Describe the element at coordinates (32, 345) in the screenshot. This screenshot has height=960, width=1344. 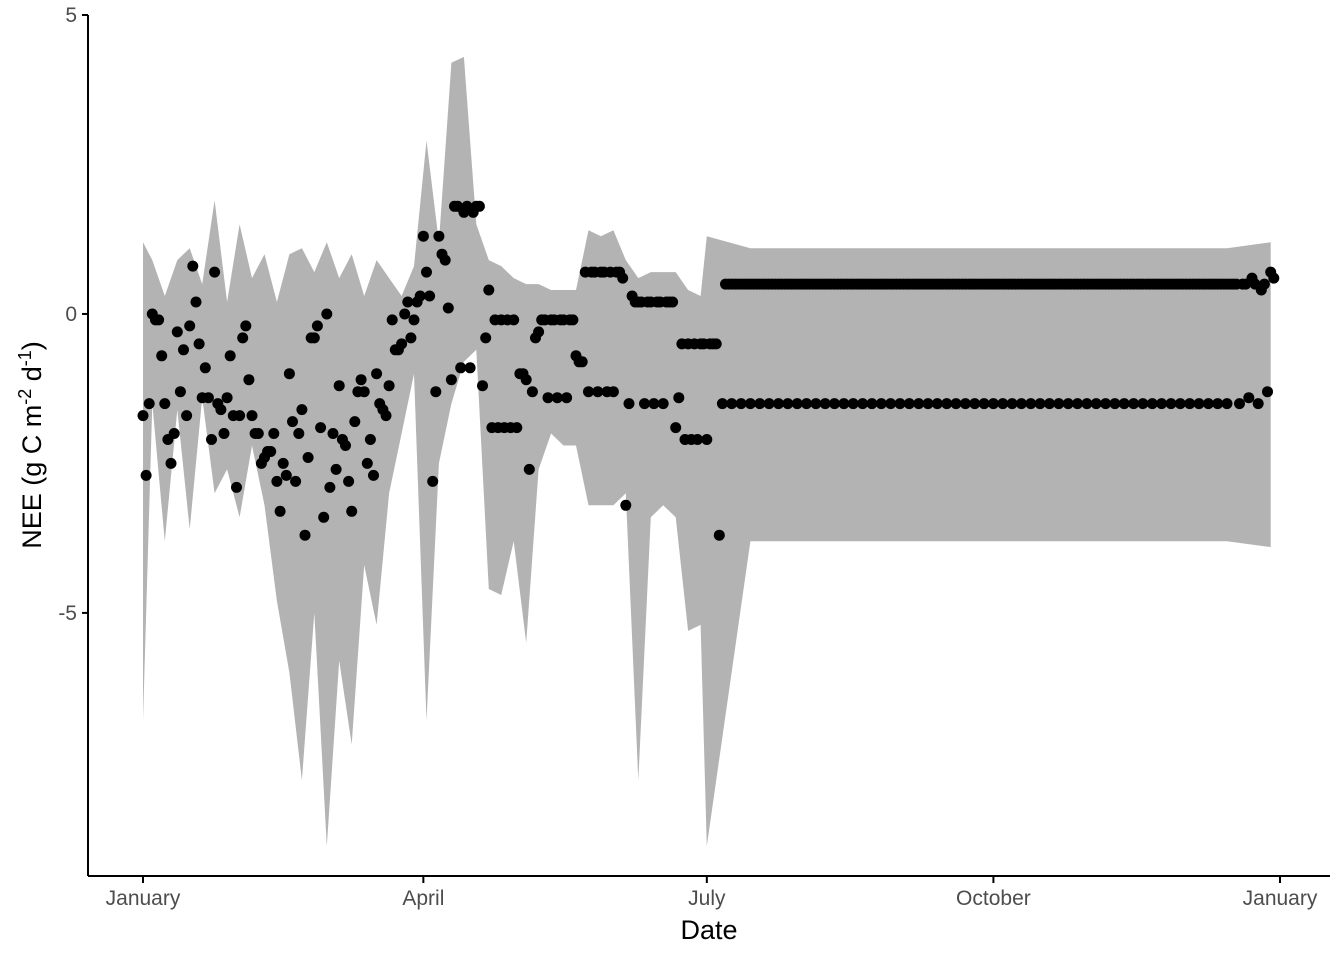
I see `y-axis-title-close: )` at that location.